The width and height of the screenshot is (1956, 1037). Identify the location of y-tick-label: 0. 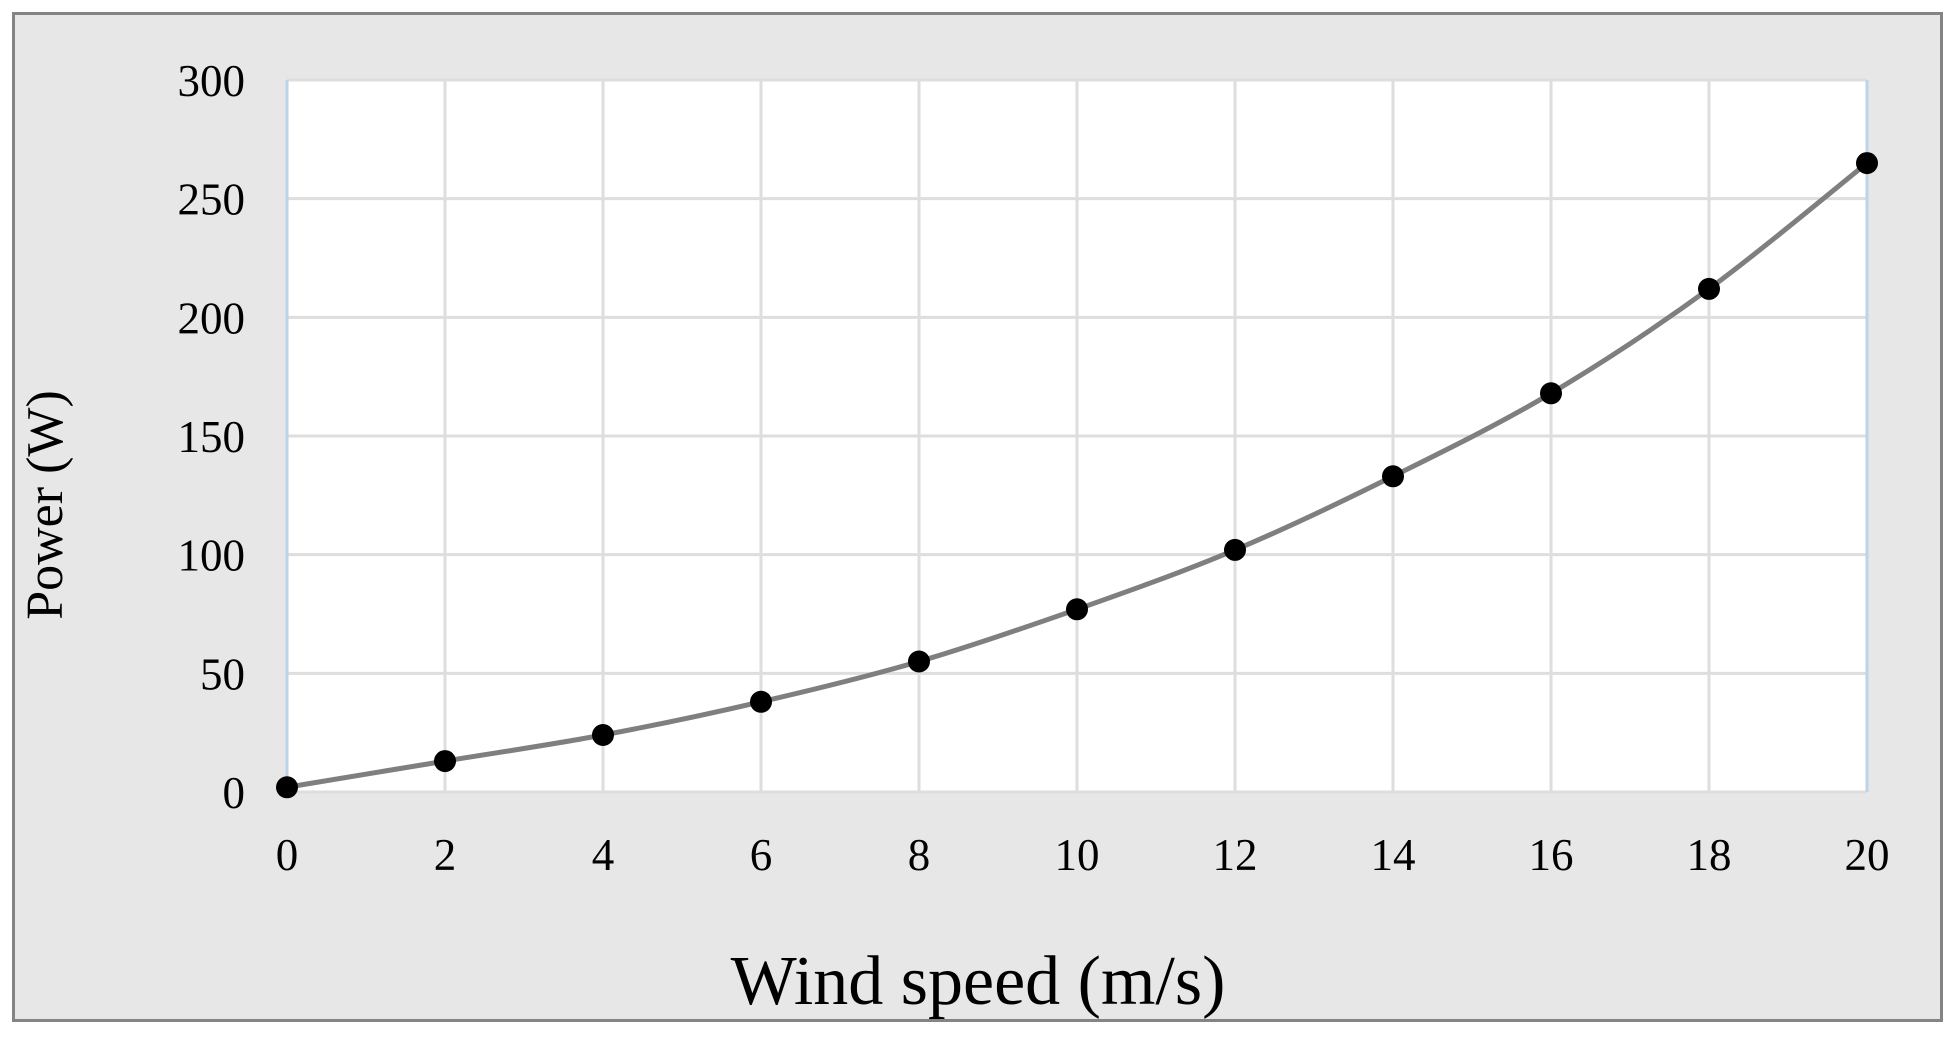
(234, 793).